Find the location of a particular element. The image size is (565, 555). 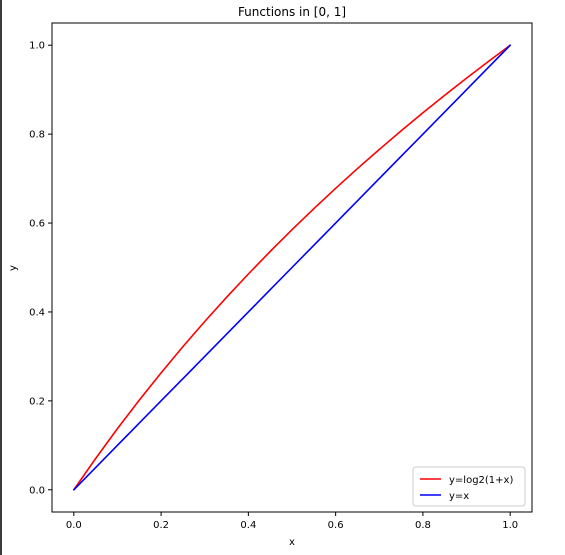

x-tick-label: 0.6 is located at coordinates (336, 525).